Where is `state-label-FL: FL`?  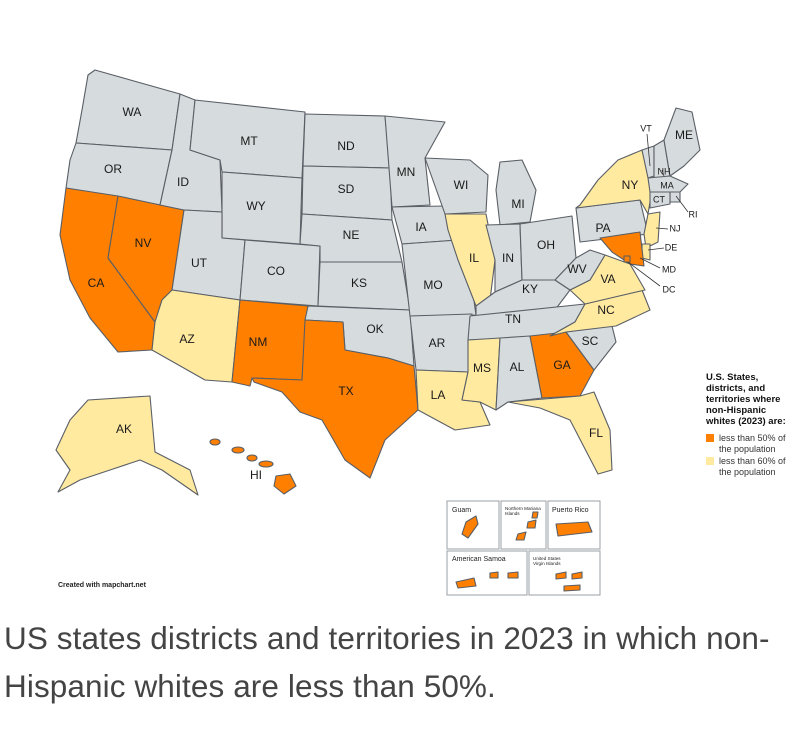
state-label-FL: FL is located at coordinates (596, 433).